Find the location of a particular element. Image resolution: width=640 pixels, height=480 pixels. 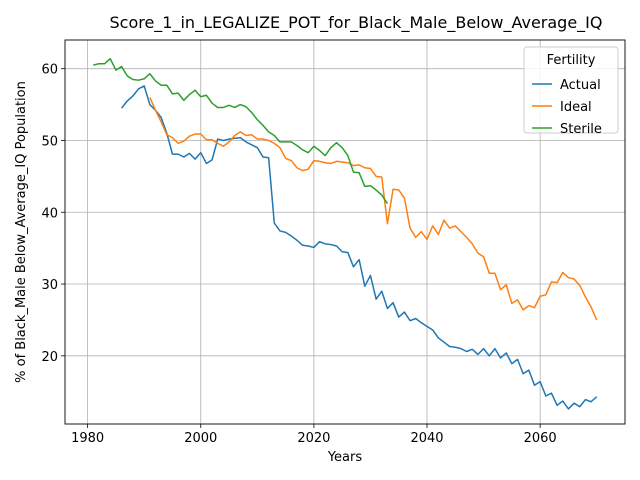

x-tick-label: 1980 is located at coordinates (87, 438).